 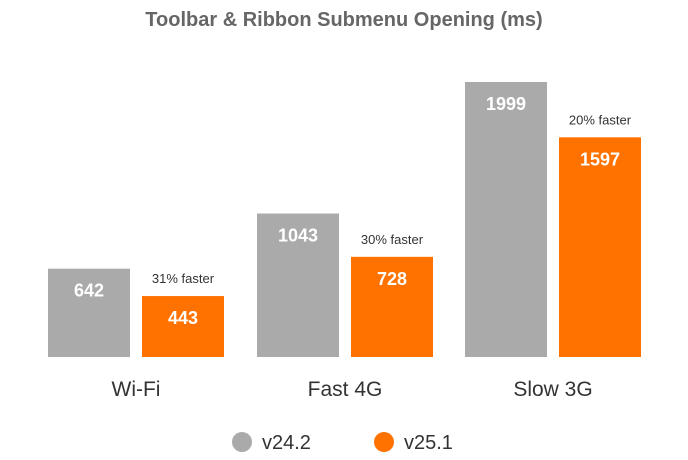 I want to click on speedup-annotation: 20% faster, so click(x=600, y=119).